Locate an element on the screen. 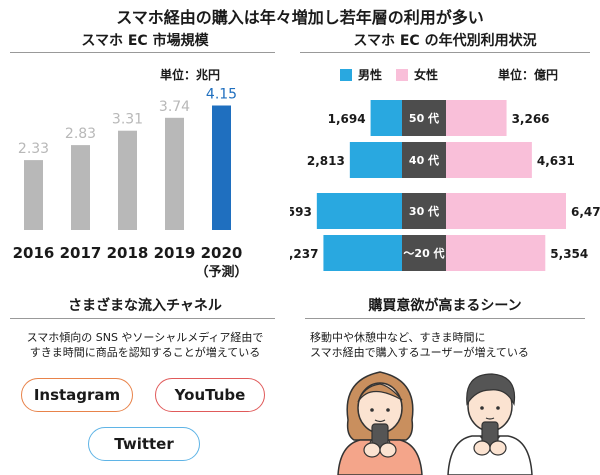 The image size is (600, 475). channels-desc-line2: すきま時間に商品を認知することが増えている is located at coordinates (145, 352).